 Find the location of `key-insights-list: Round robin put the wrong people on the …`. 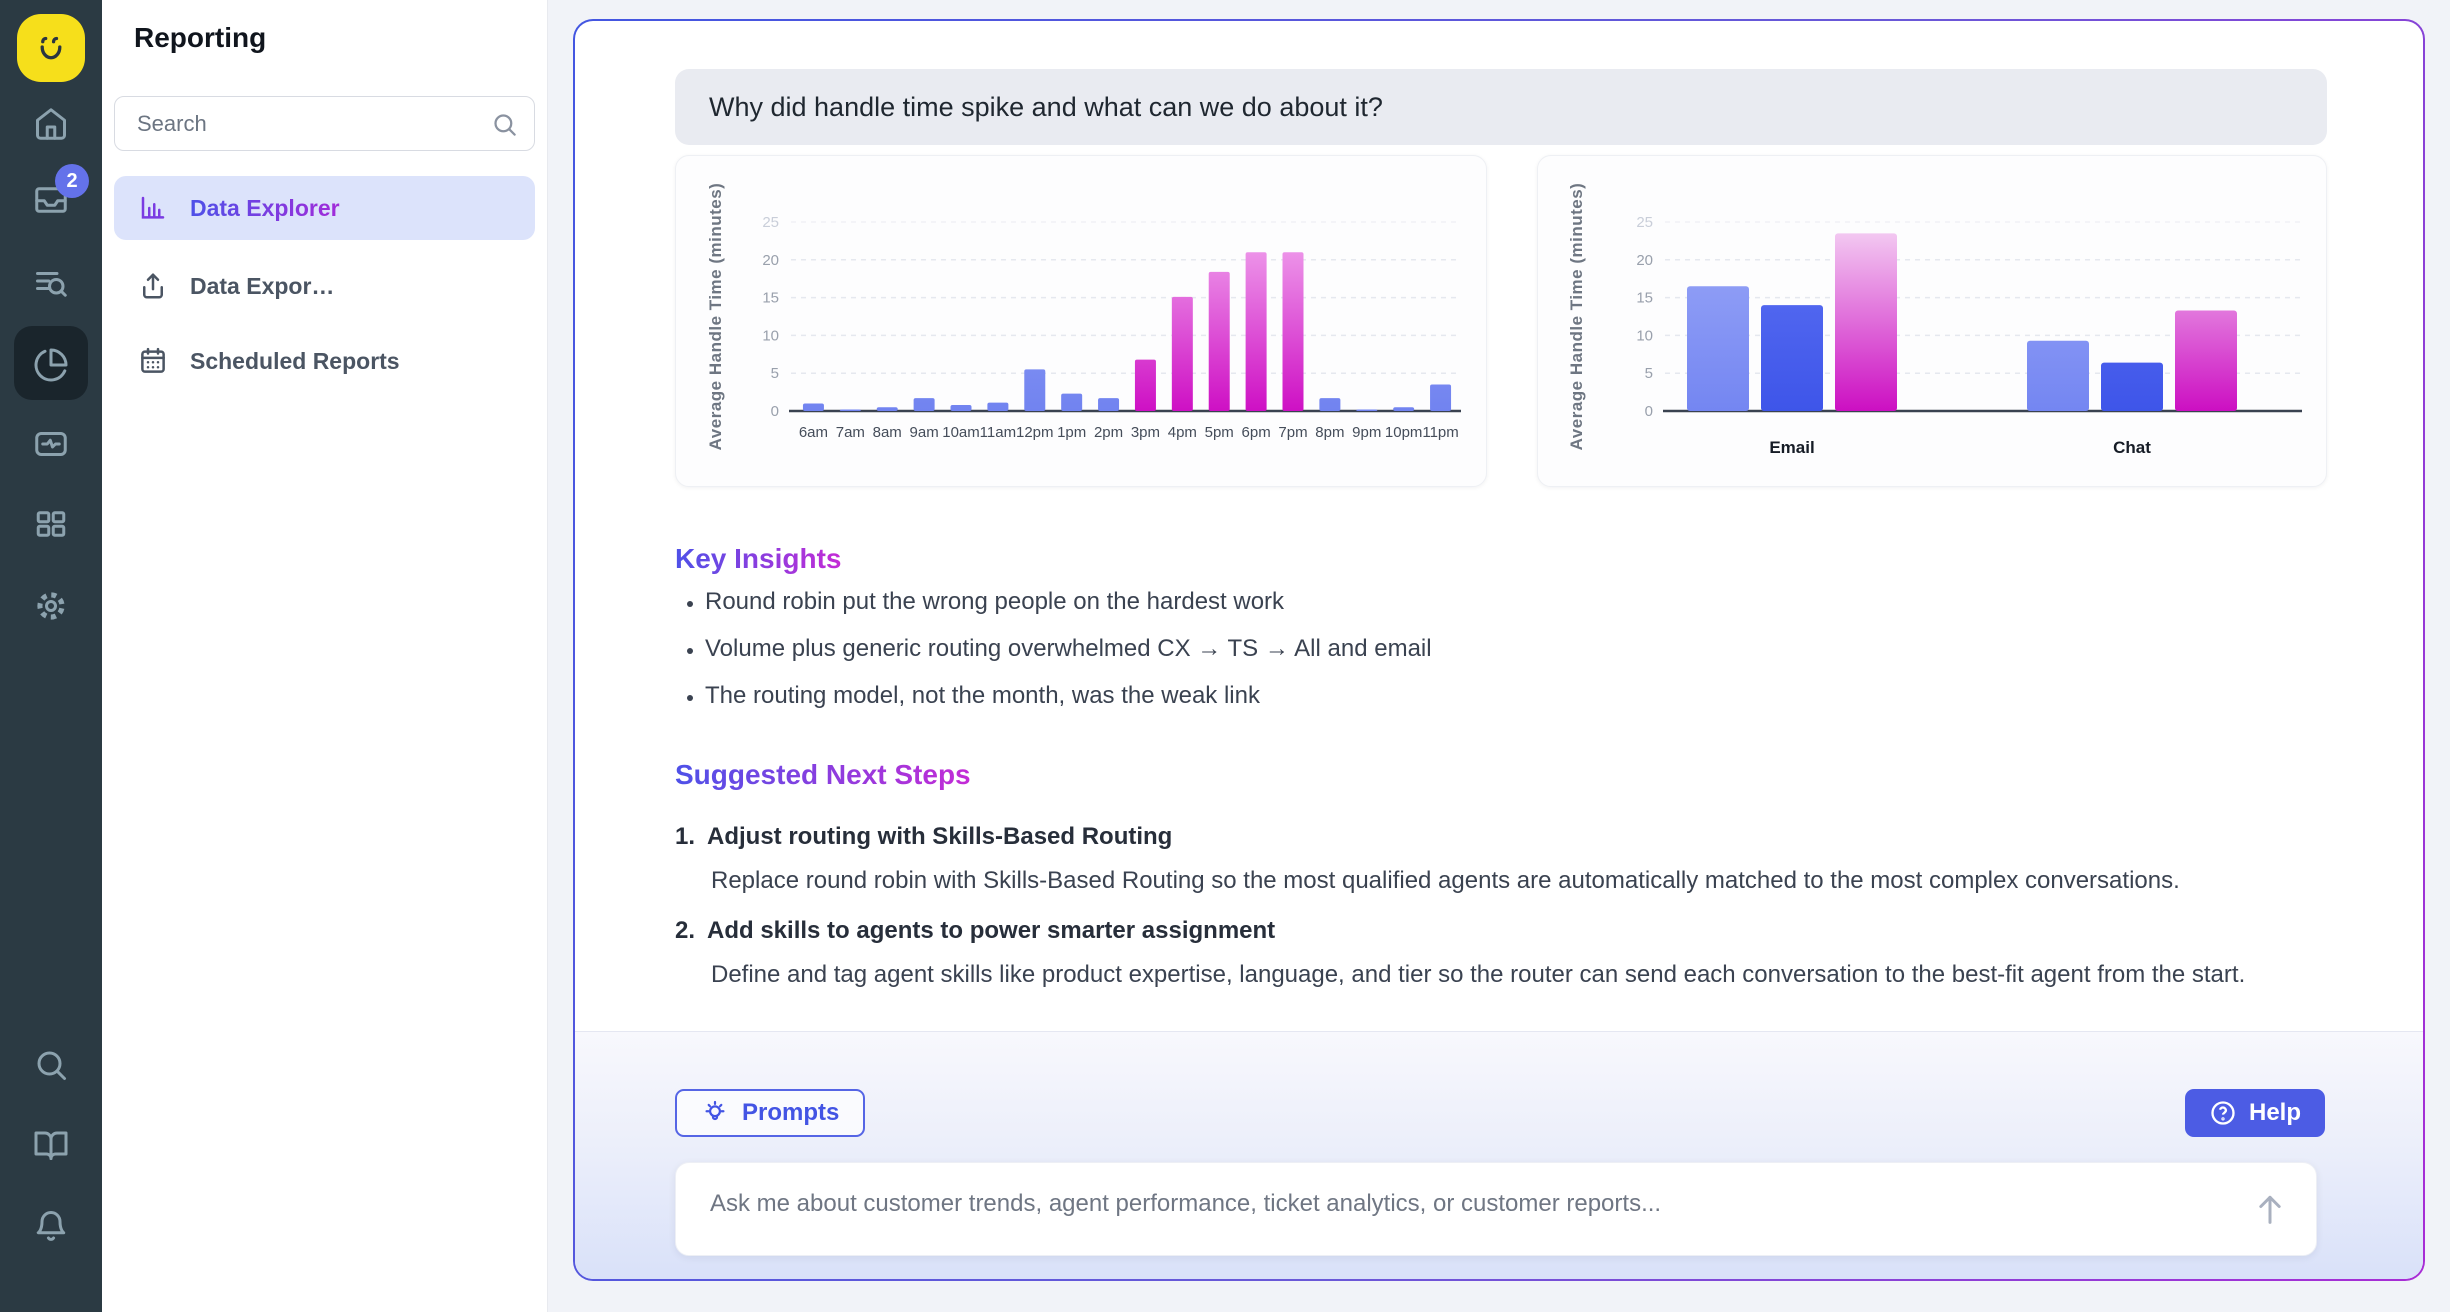

key-insights-list: Round robin put the wrong people on the … is located at coordinates (1472, 657).